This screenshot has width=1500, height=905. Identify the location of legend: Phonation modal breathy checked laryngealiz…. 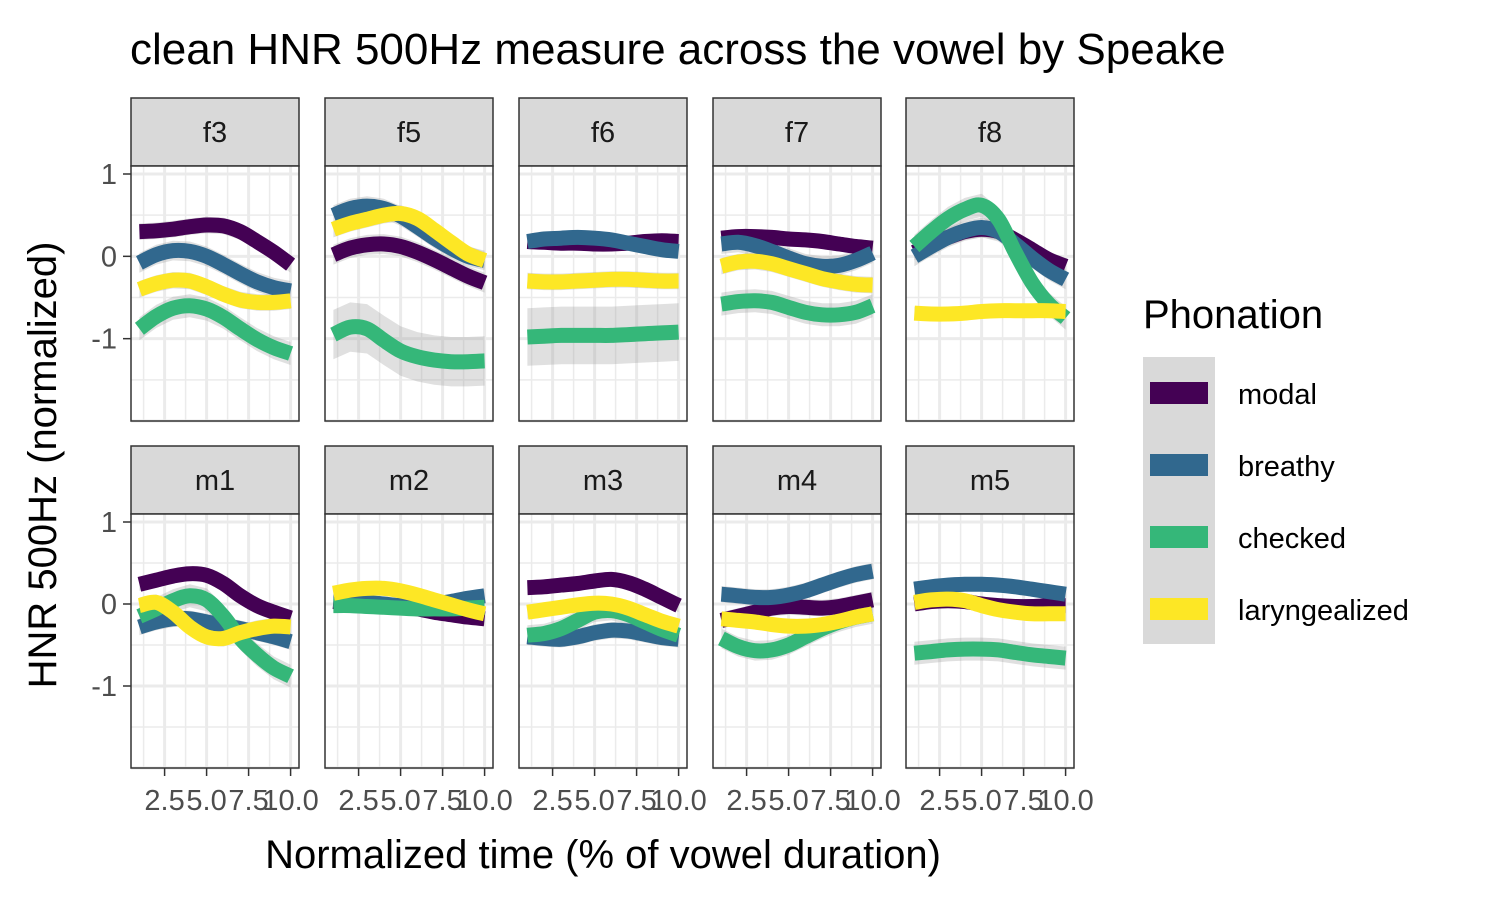
(1276, 468).